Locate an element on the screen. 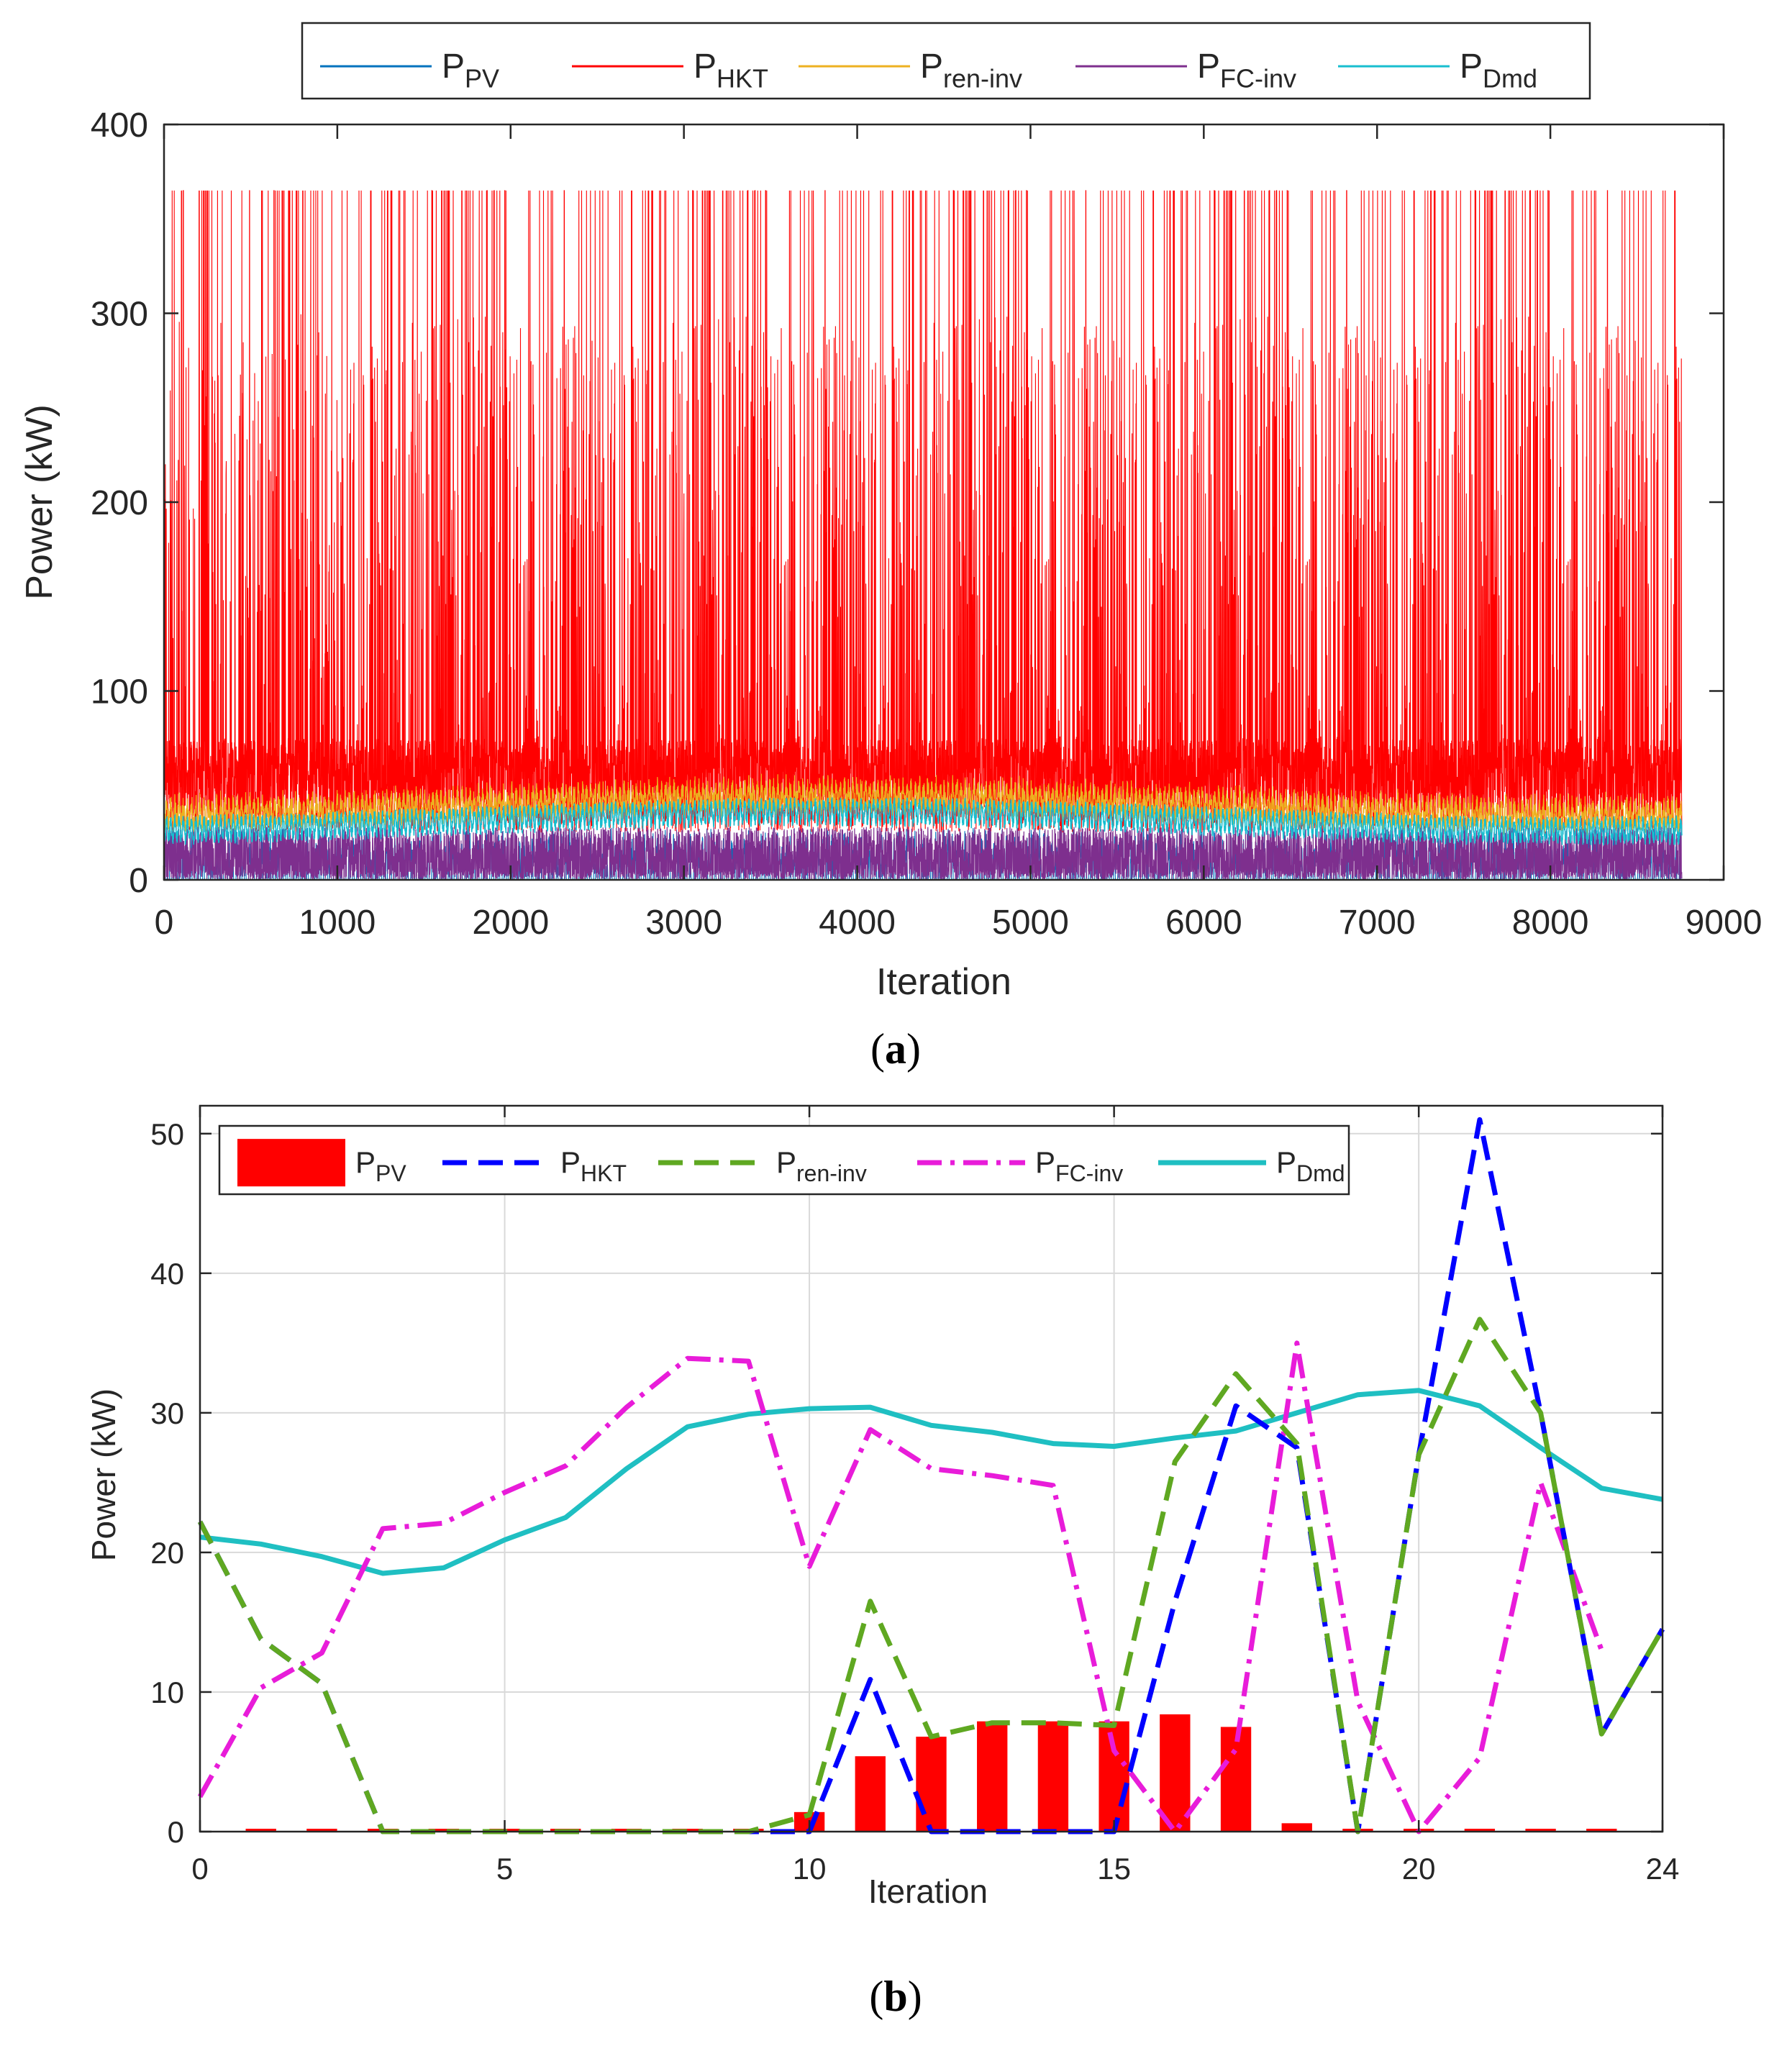  panel-a-x-tick-label: 5000 is located at coordinates (1030, 923).